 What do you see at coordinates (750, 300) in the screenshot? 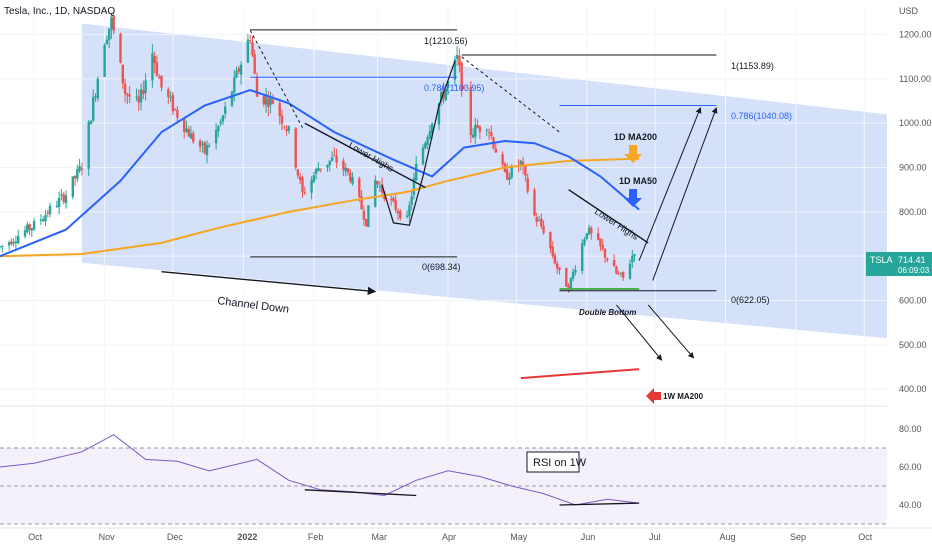
I see `fib-level-label: 0(622.05)` at bounding box center [750, 300].